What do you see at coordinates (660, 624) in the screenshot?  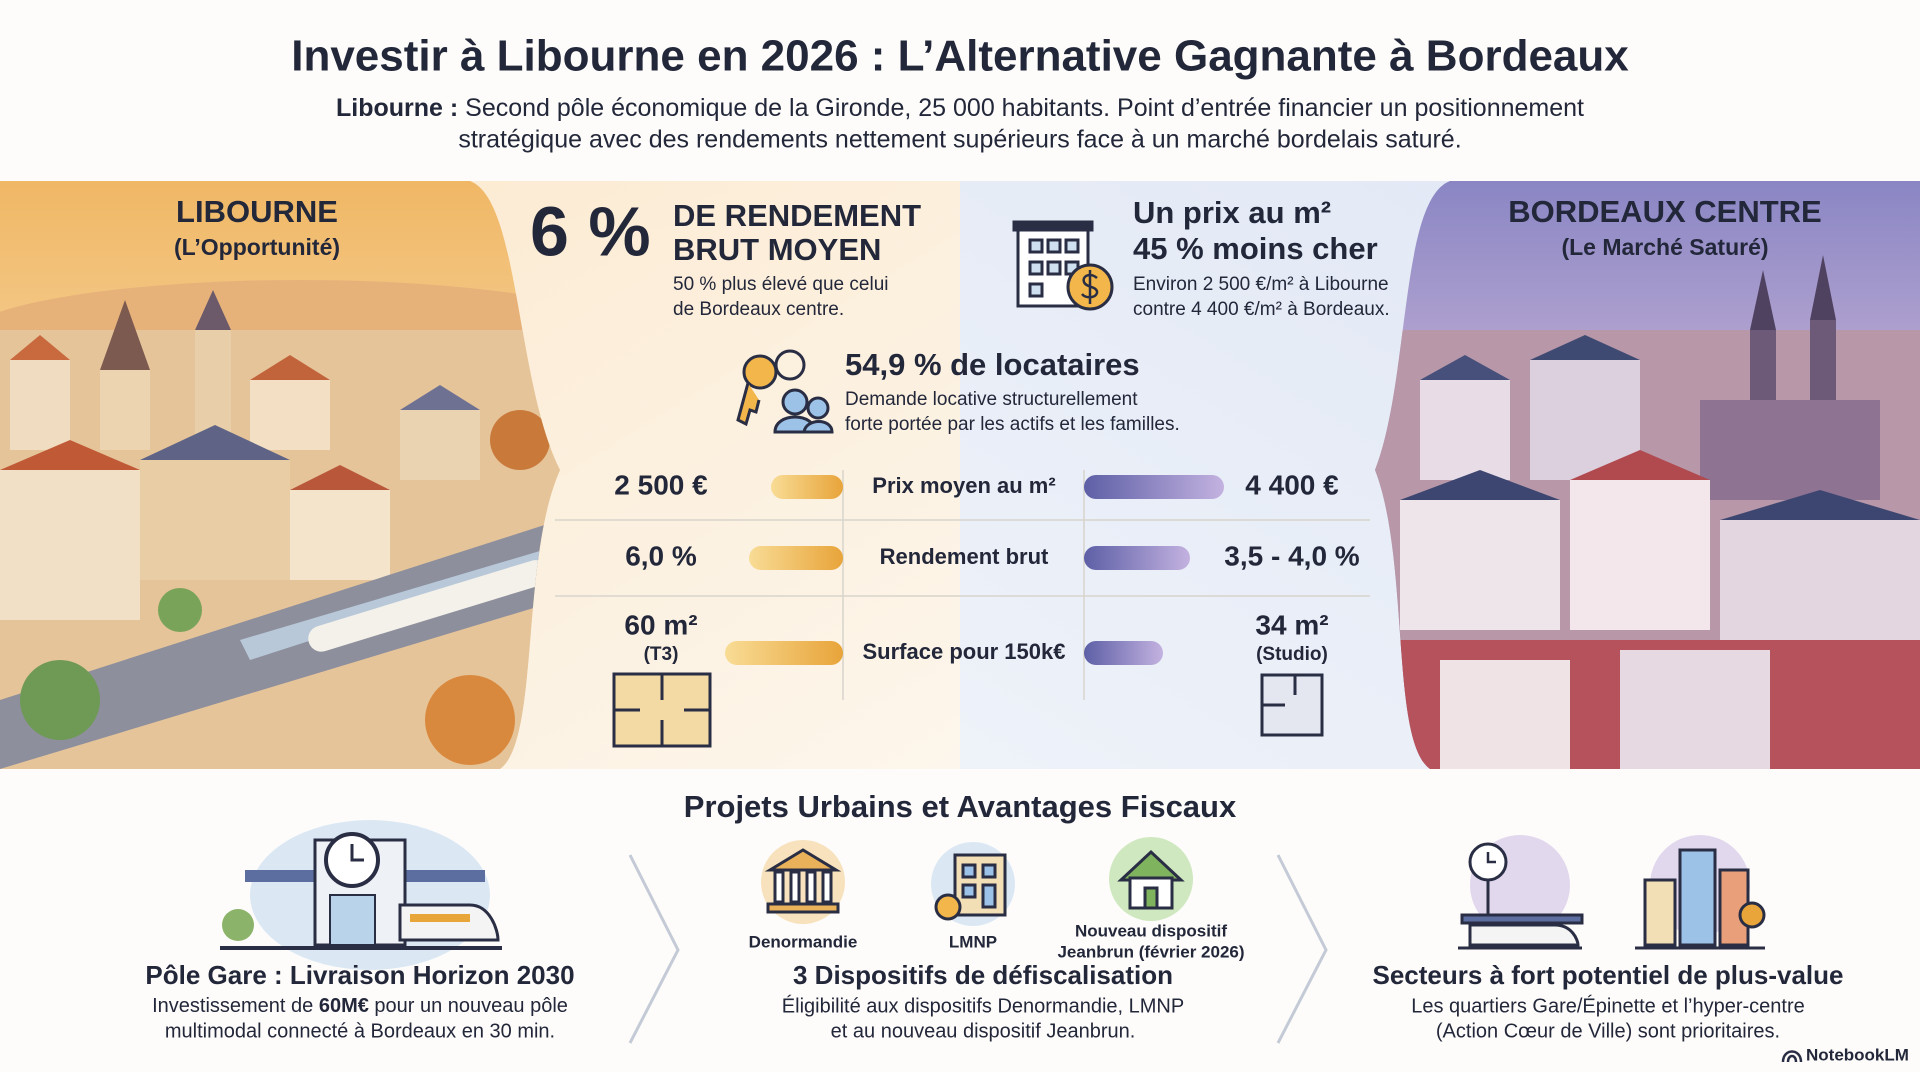 I see `libourne-value: 60 m²` at bounding box center [660, 624].